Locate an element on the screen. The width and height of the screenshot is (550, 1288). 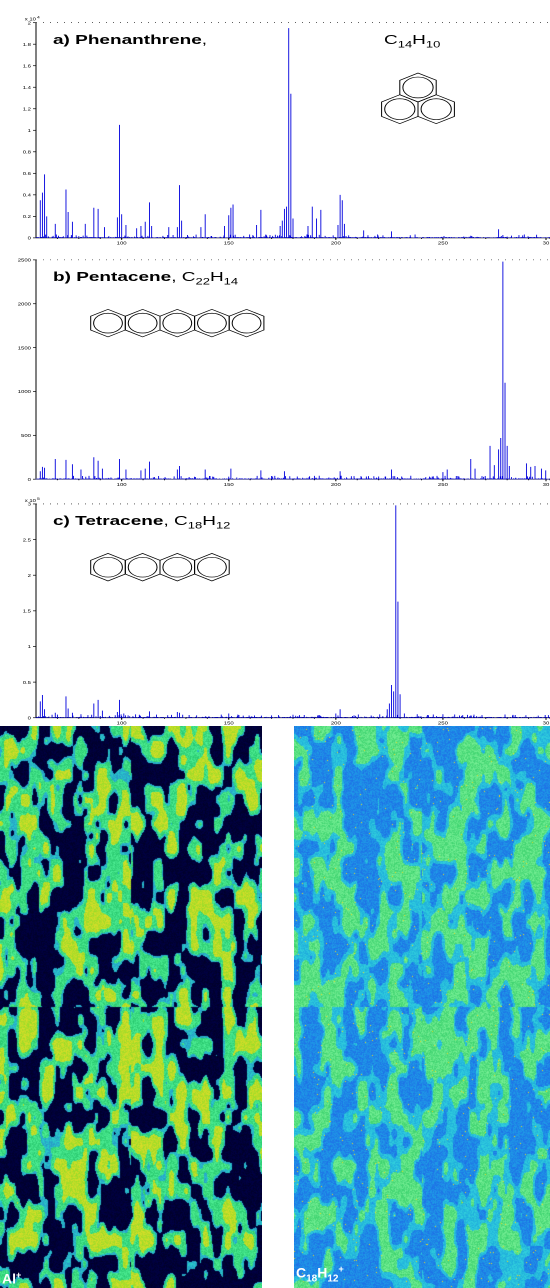
al-ion-label: Al+ is located at coordinates (12, 1278).